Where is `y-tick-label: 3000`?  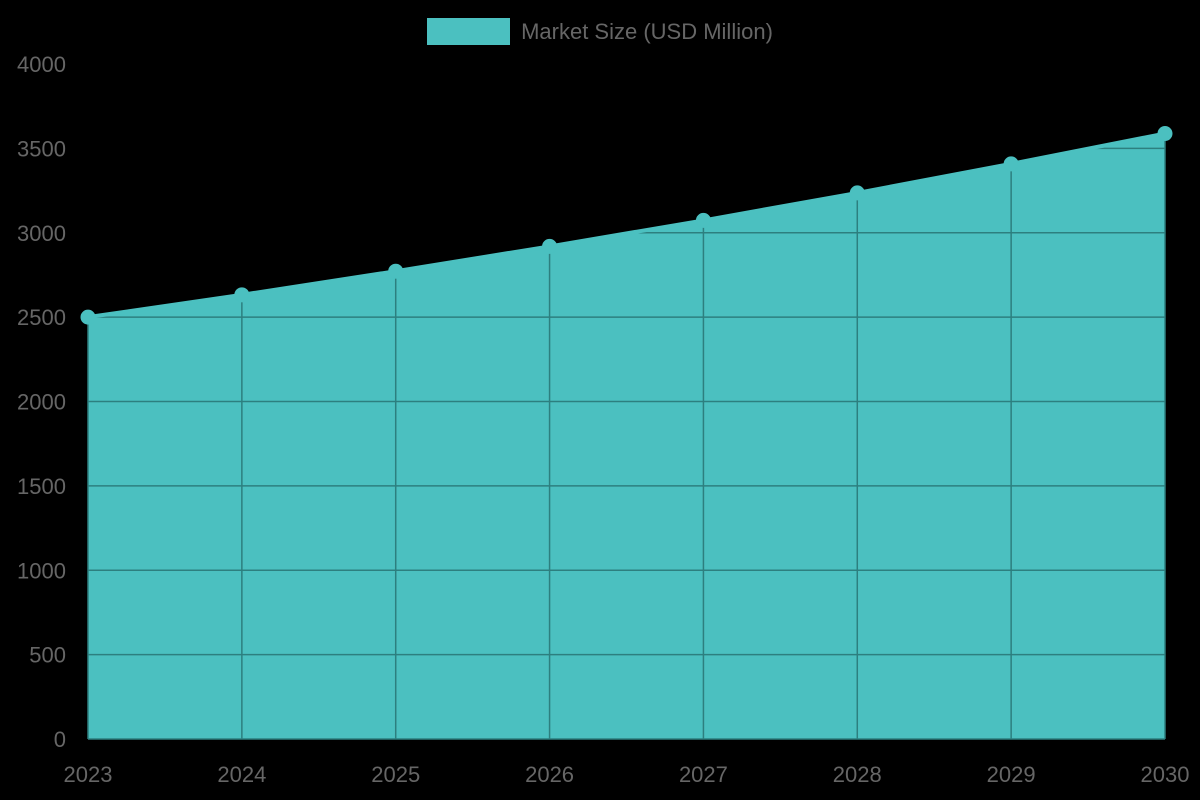 y-tick-label: 3000 is located at coordinates (41, 233).